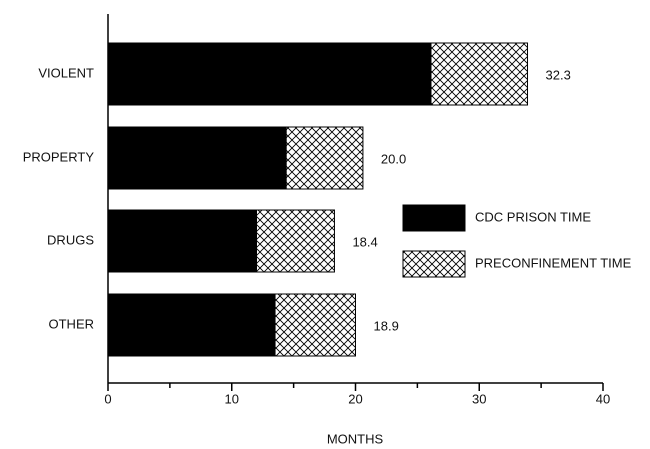 This screenshot has width=650, height=449. What do you see at coordinates (355, 438) in the screenshot?
I see `x-axis-label: MONTHS` at bounding box center [355, 438].